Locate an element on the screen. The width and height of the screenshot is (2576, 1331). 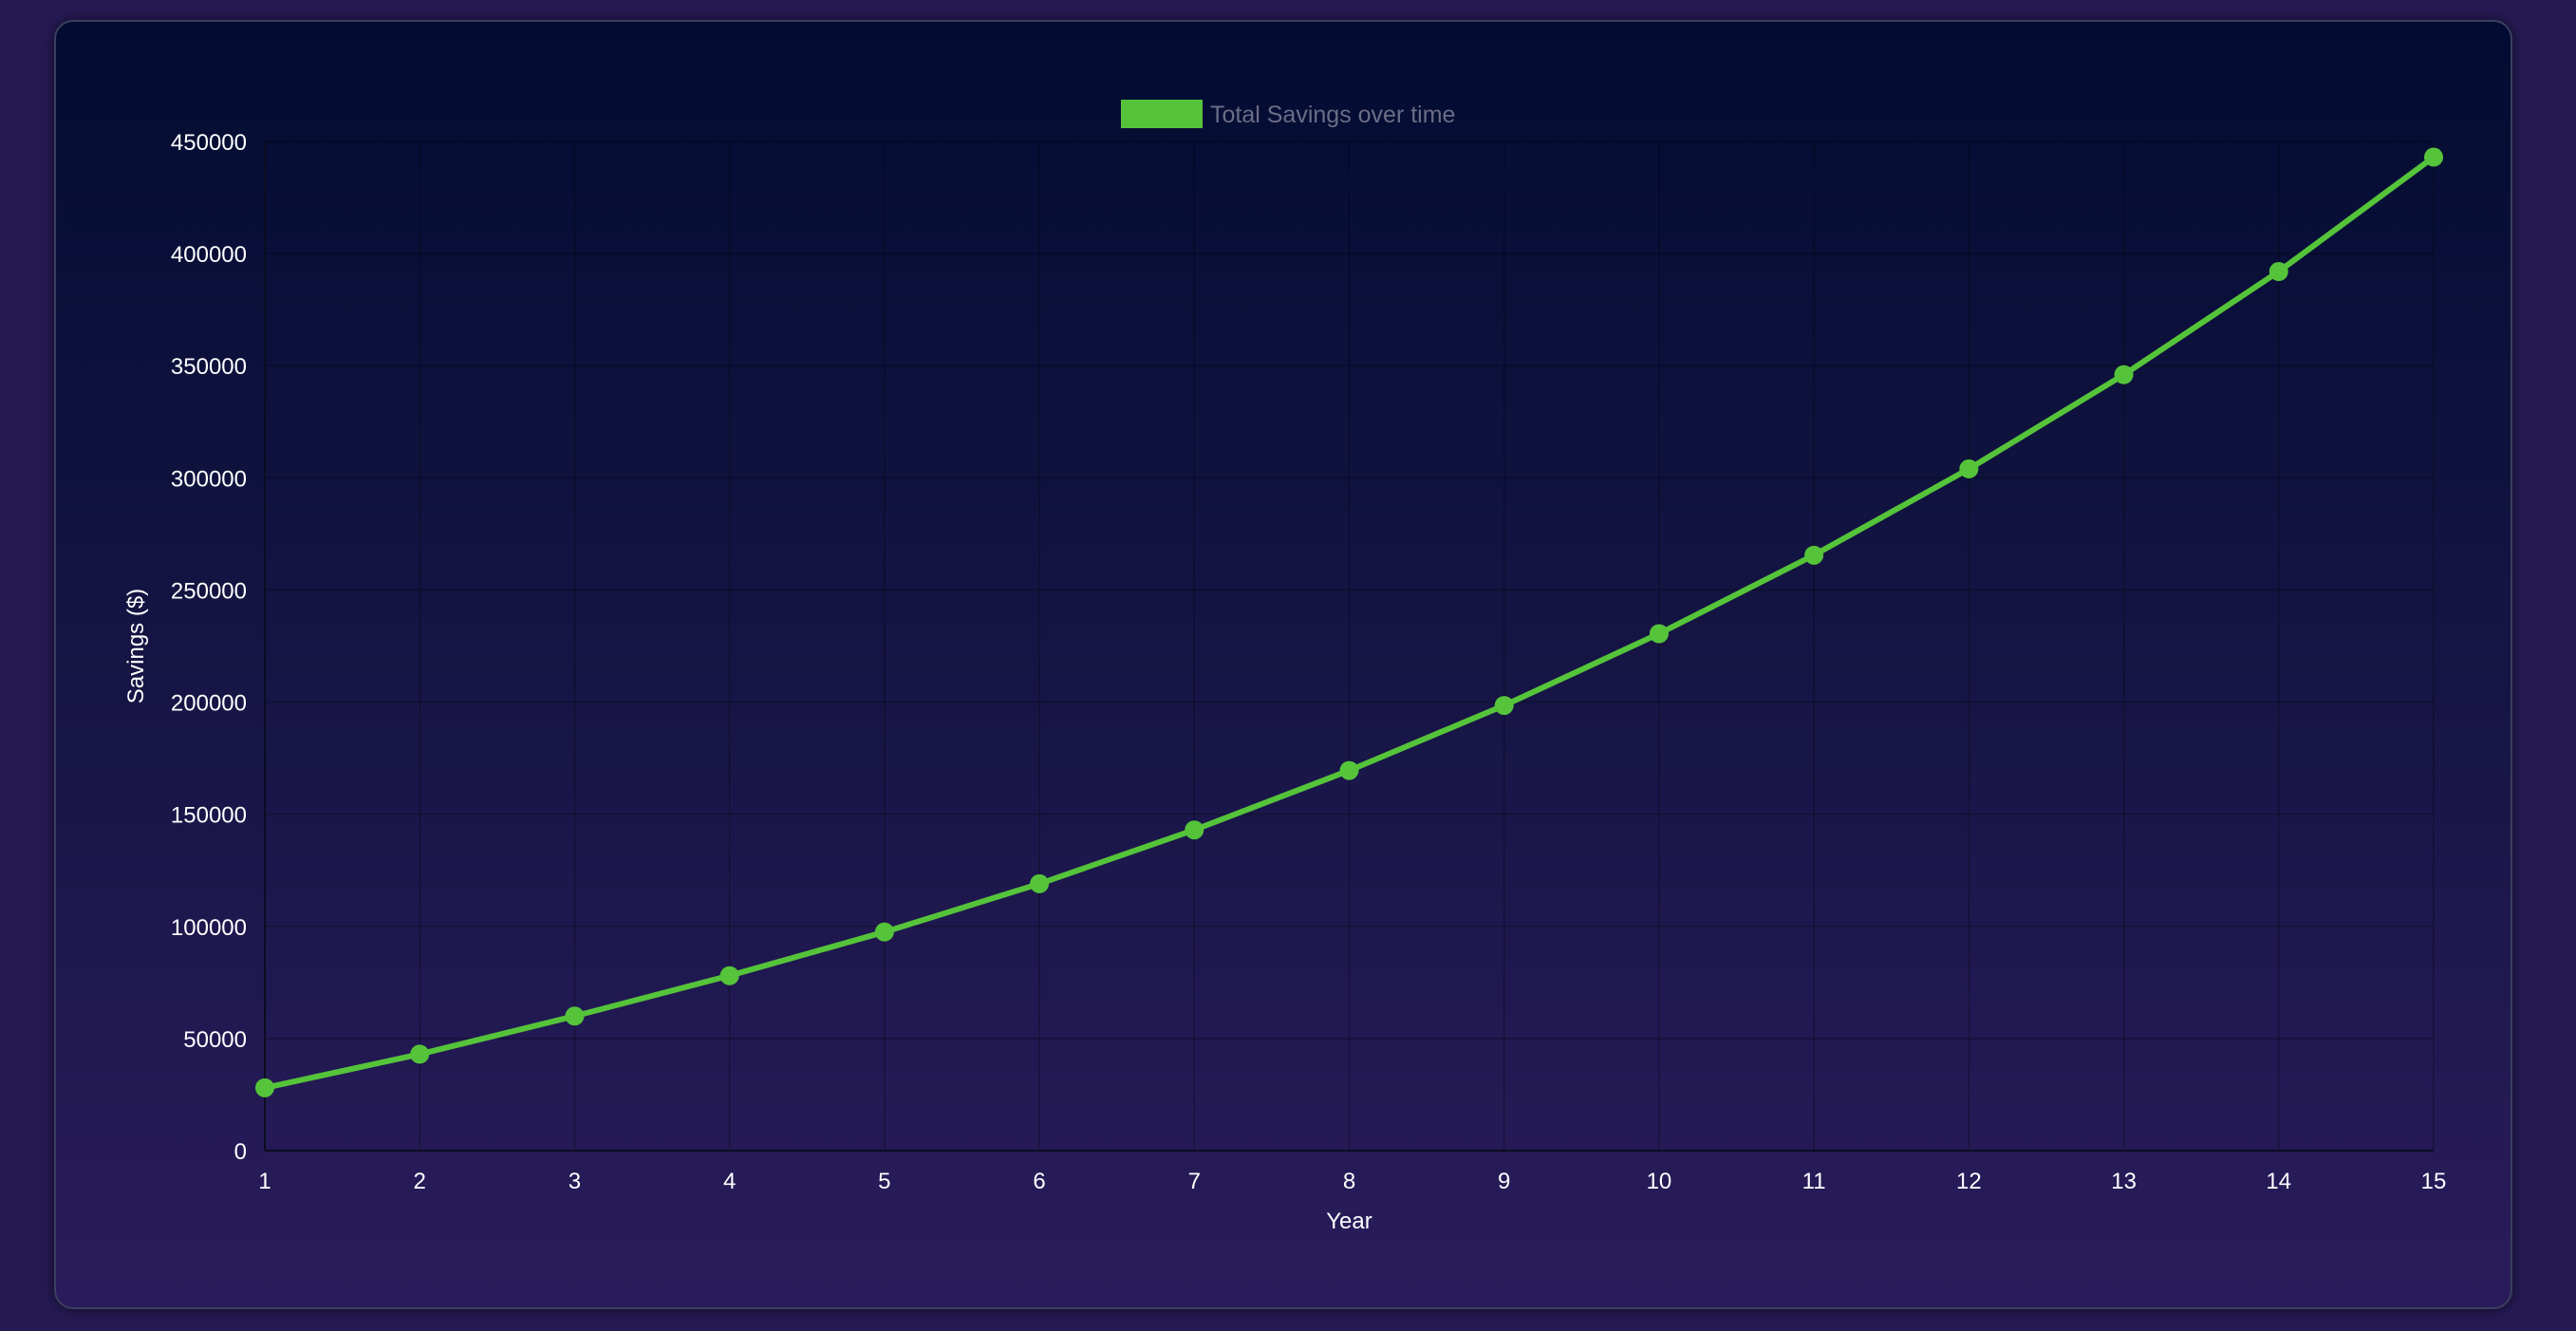
x-tick-label: 1 is located at coordinates (265, 1181).